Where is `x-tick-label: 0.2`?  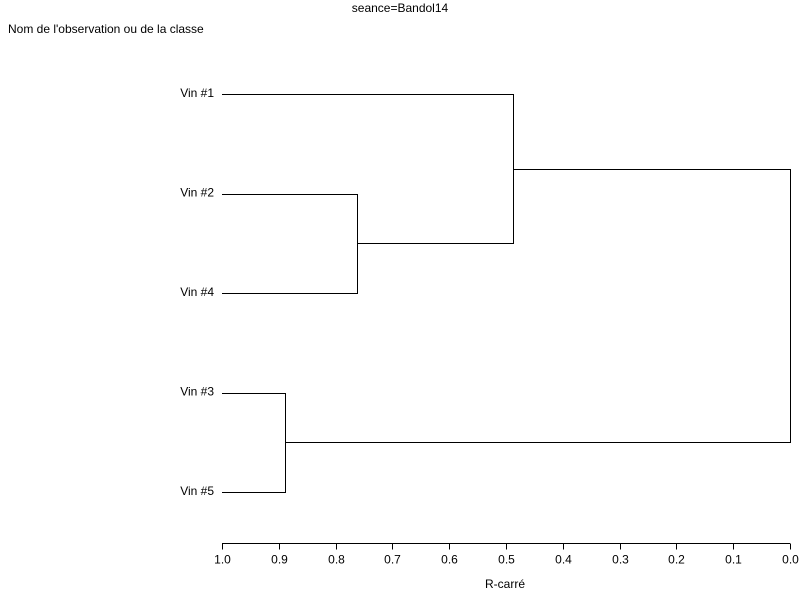 x-tick-label: 0.2 is located at coordinates (676, 560).